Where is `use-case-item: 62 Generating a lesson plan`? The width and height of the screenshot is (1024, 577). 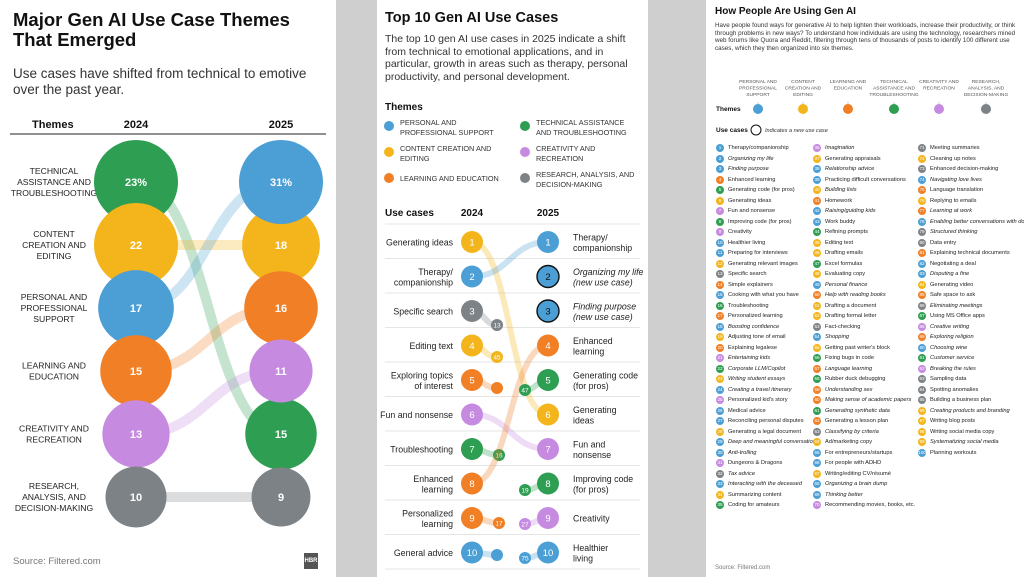 use-case-item: 62 Generating a lesson plan is located at coordinates (850, 421).